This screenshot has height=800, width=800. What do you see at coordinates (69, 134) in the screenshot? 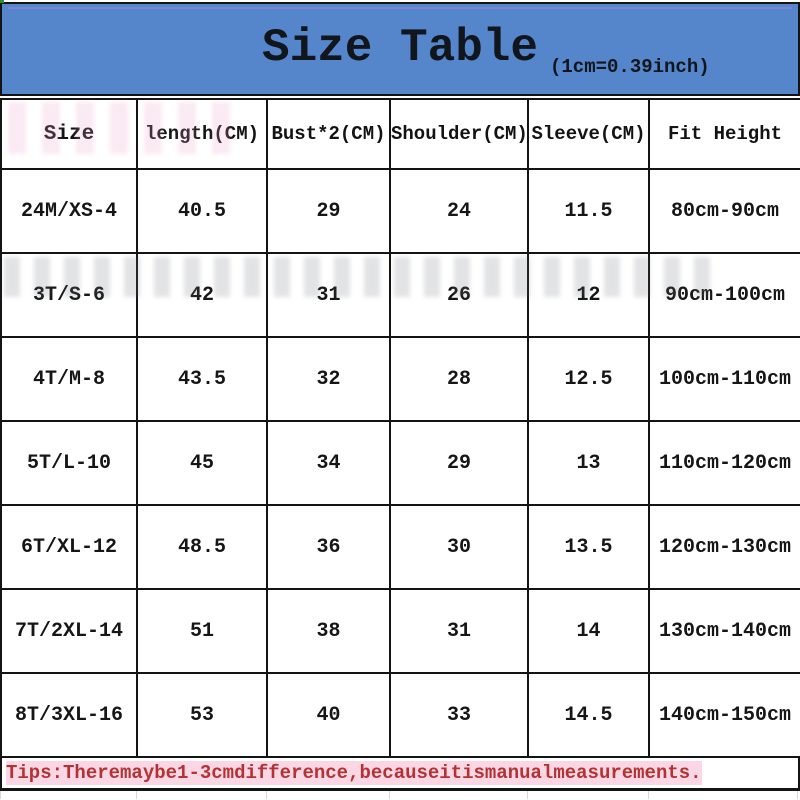
I see `column-header-size: Size` at bounding box center [69, 134].